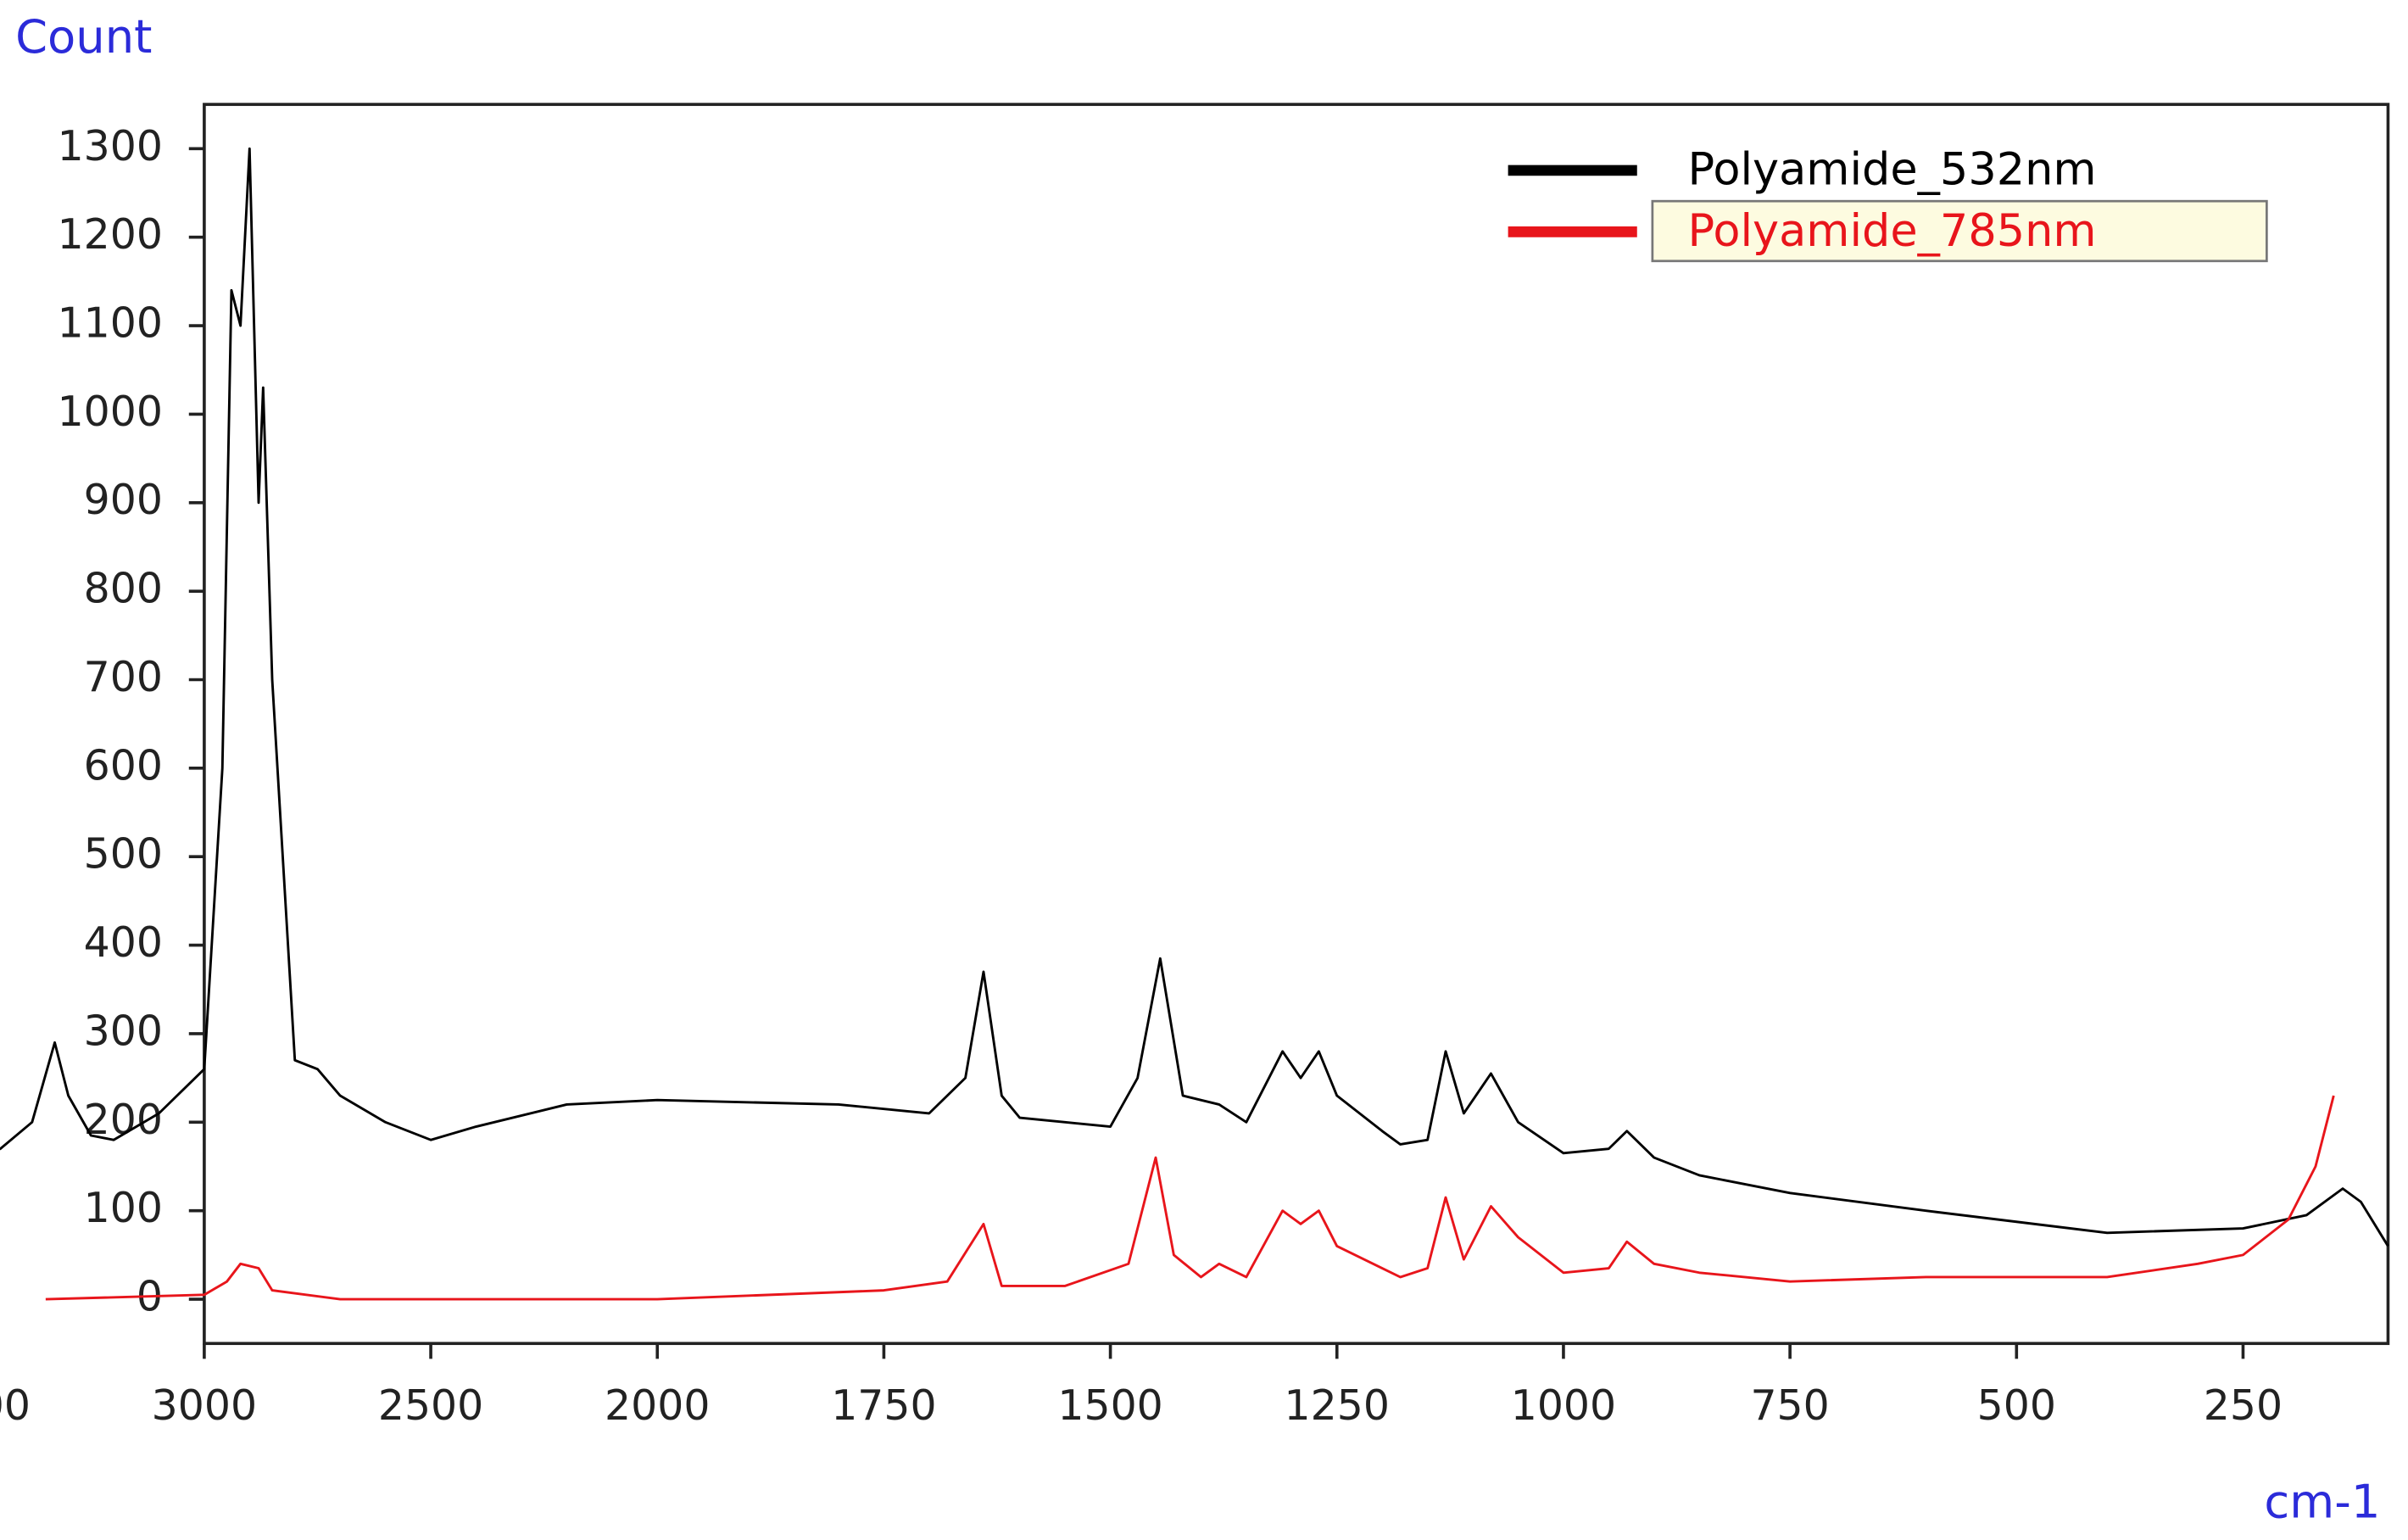 This screenshot has width=2408, height=1540. I want to click on y-tick-label: 700, so click(124, 677).